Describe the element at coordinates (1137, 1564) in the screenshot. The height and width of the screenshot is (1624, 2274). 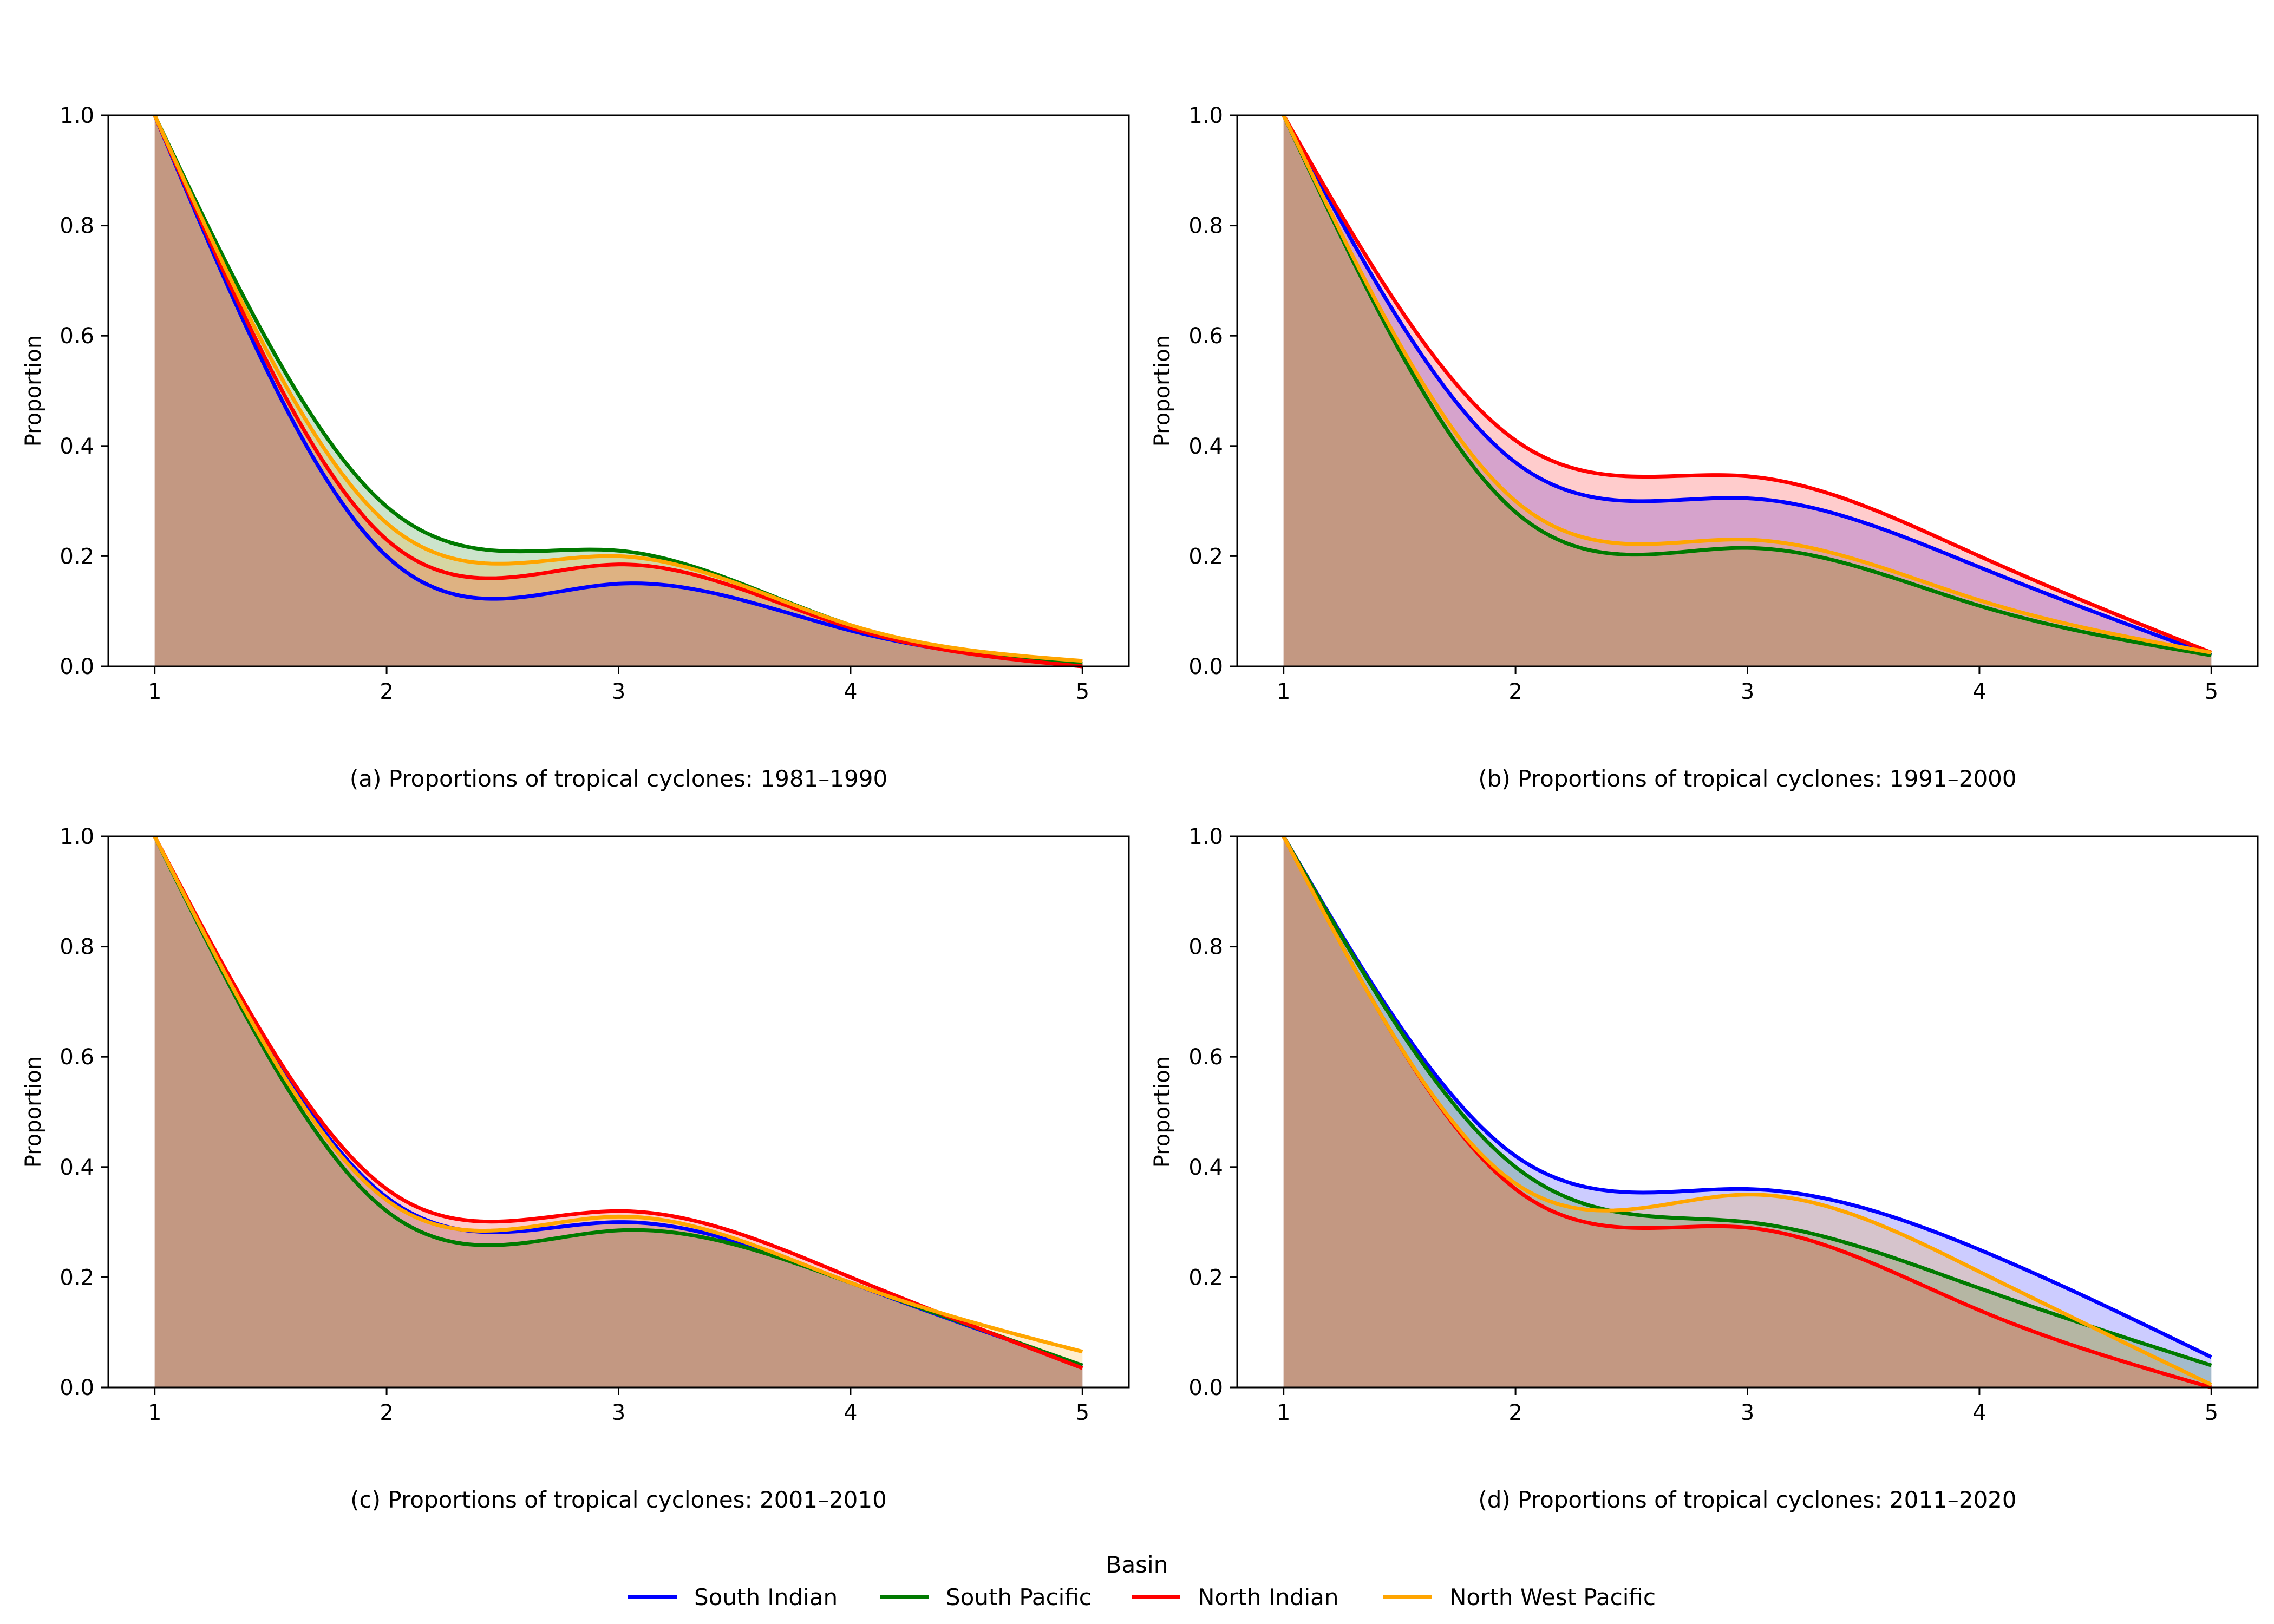
I see `legend-title: Basin` at that location.